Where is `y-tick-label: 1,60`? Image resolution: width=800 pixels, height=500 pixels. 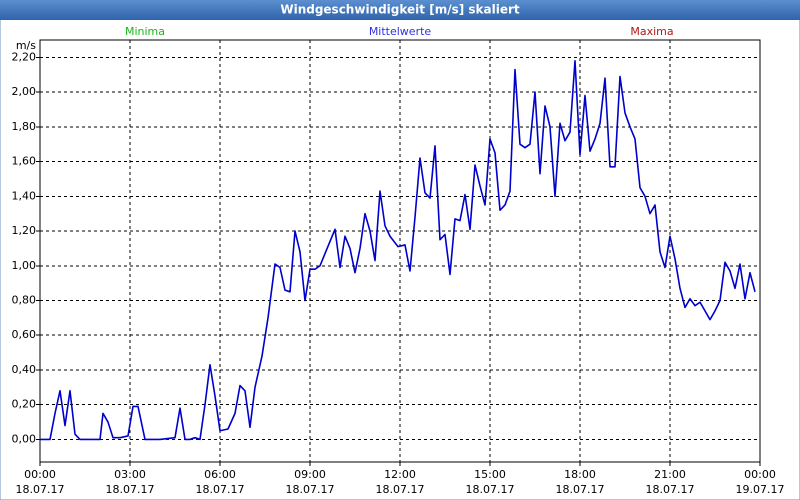 y-tick-label: 1,60 is located at coordinates (24, 161).